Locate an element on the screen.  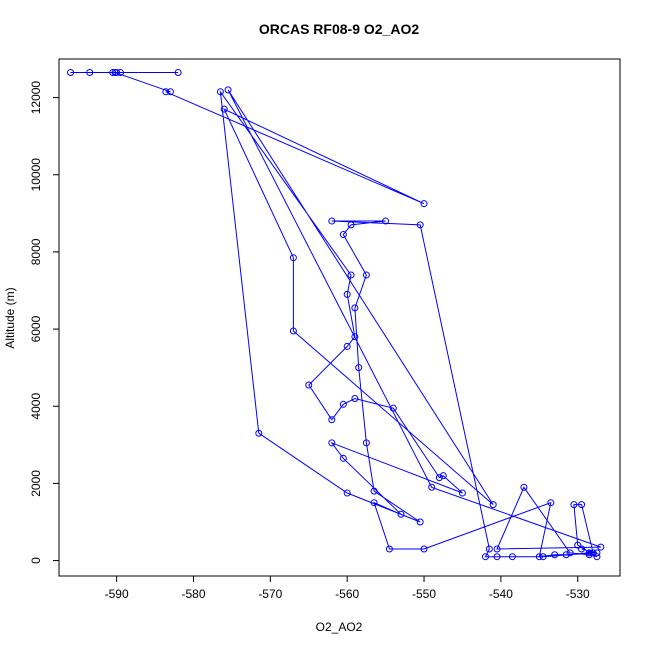
y-axis-label: Altitude (m) is located at coordinates (10, 317).